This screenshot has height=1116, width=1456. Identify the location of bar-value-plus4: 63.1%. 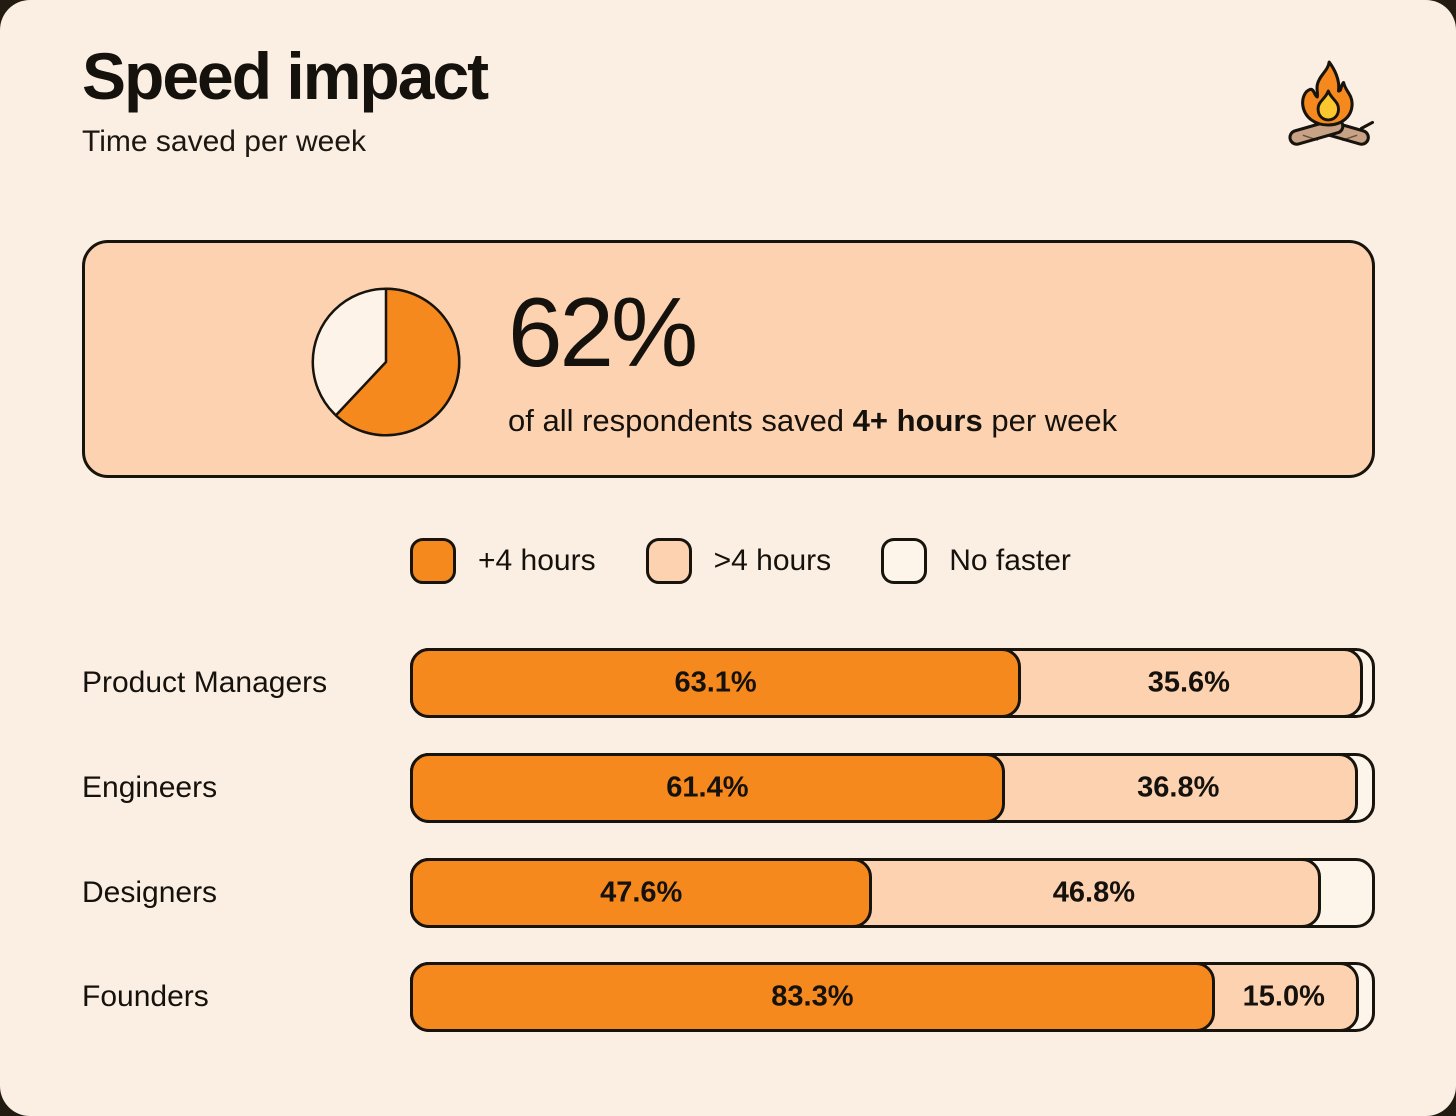
(715, 682).